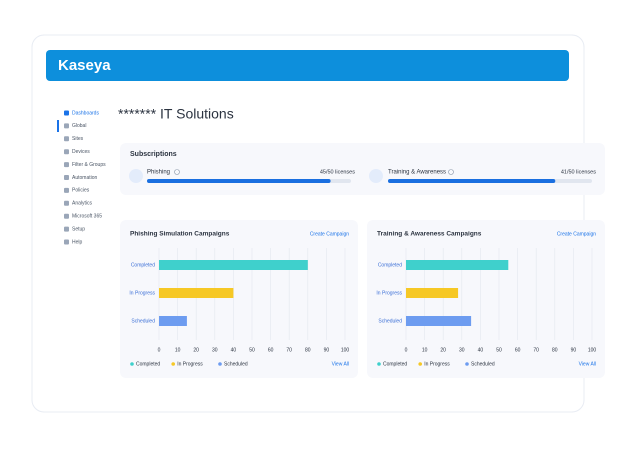 The image size is (618, 449). Describe the element at coordinates (85, 113) in the screenshot. I see `nav-item: Dashboards` at that location.